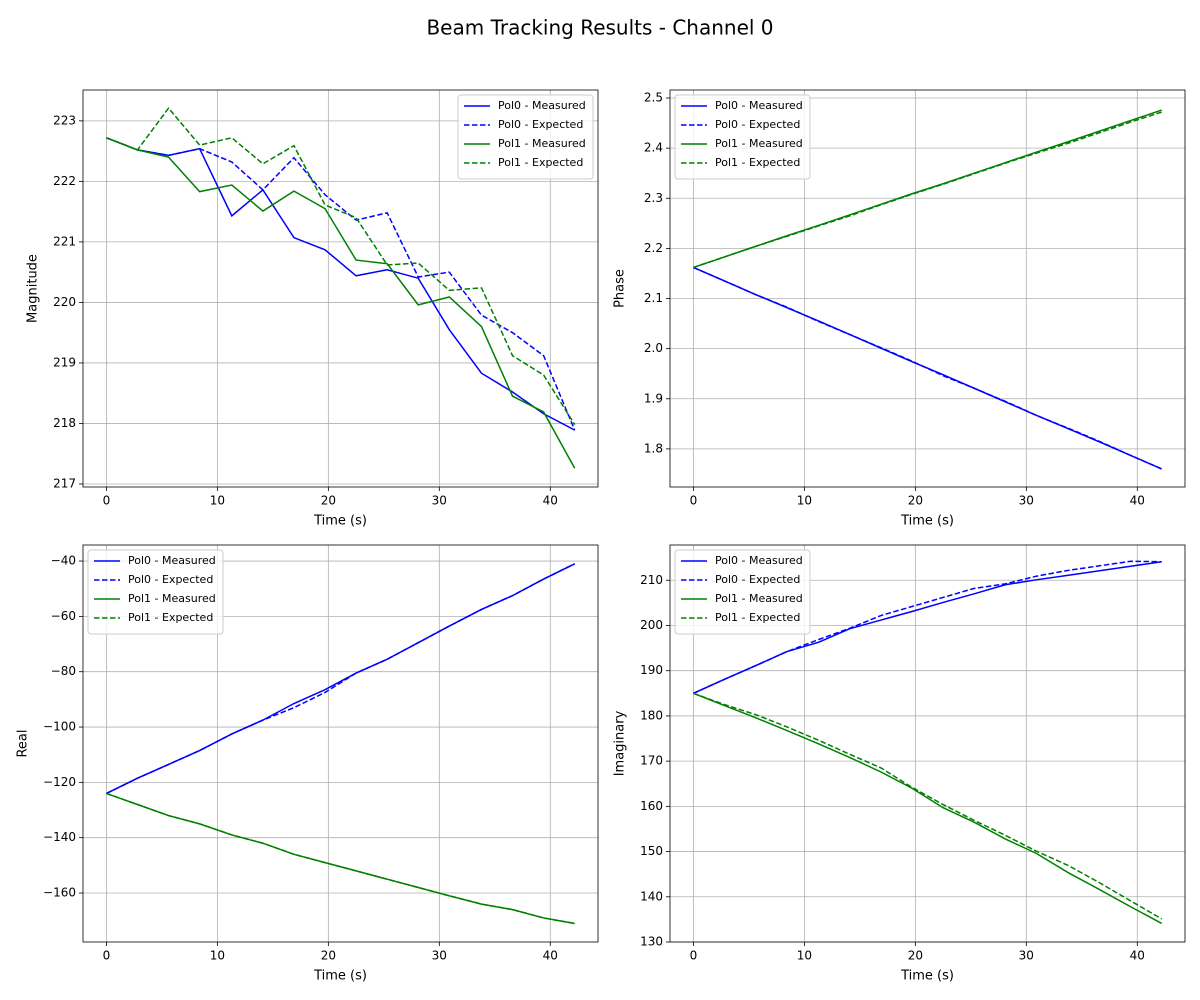 This screenshot has width=1200, height=1000. I want to click on y-tick-label: 2.3, so click(653, 198).